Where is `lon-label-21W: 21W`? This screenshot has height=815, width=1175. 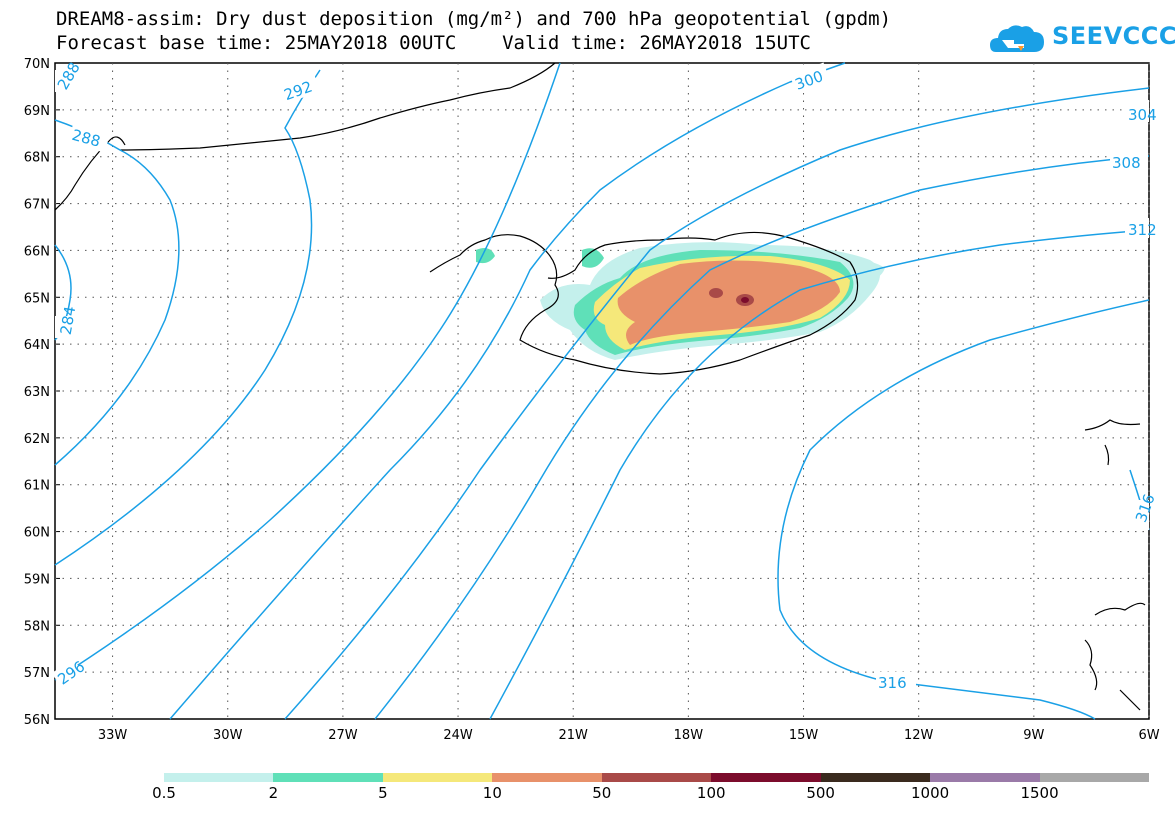 lon-label-21W: 21W is located at coordinates (574, 735).